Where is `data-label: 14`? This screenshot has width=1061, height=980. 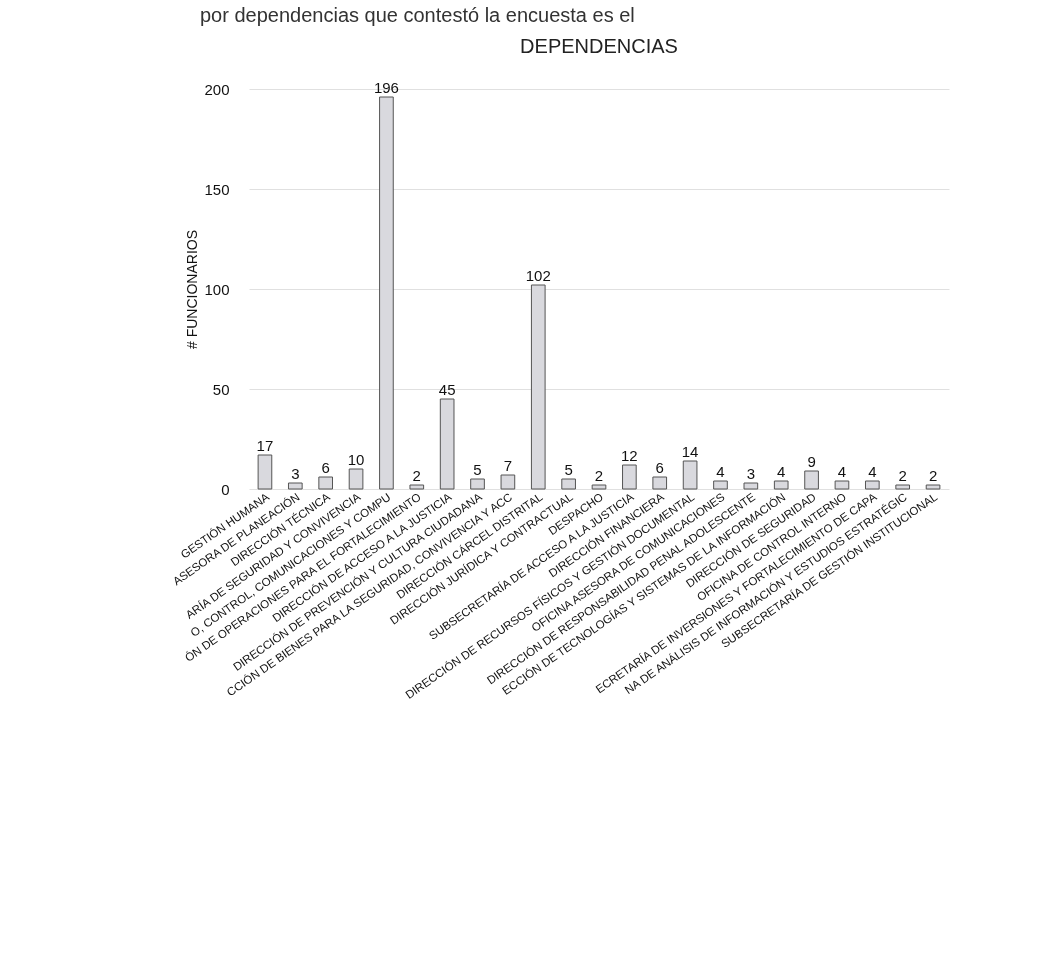
data-label: 14 is located at coordinates (690, 451).